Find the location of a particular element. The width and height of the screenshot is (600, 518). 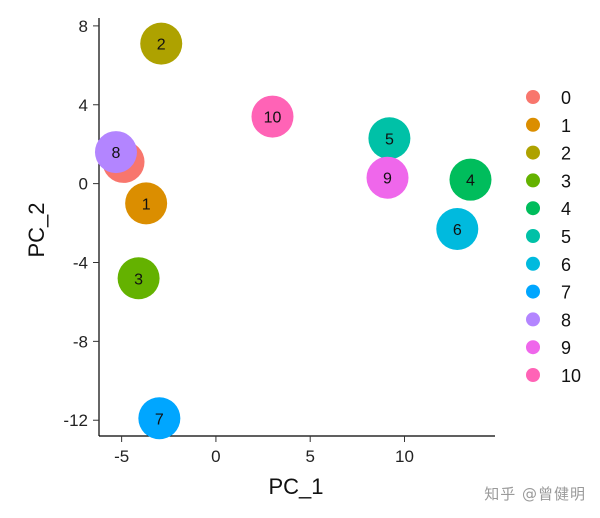

cluster-point-label: 9 is located at coordinates (387, 179).